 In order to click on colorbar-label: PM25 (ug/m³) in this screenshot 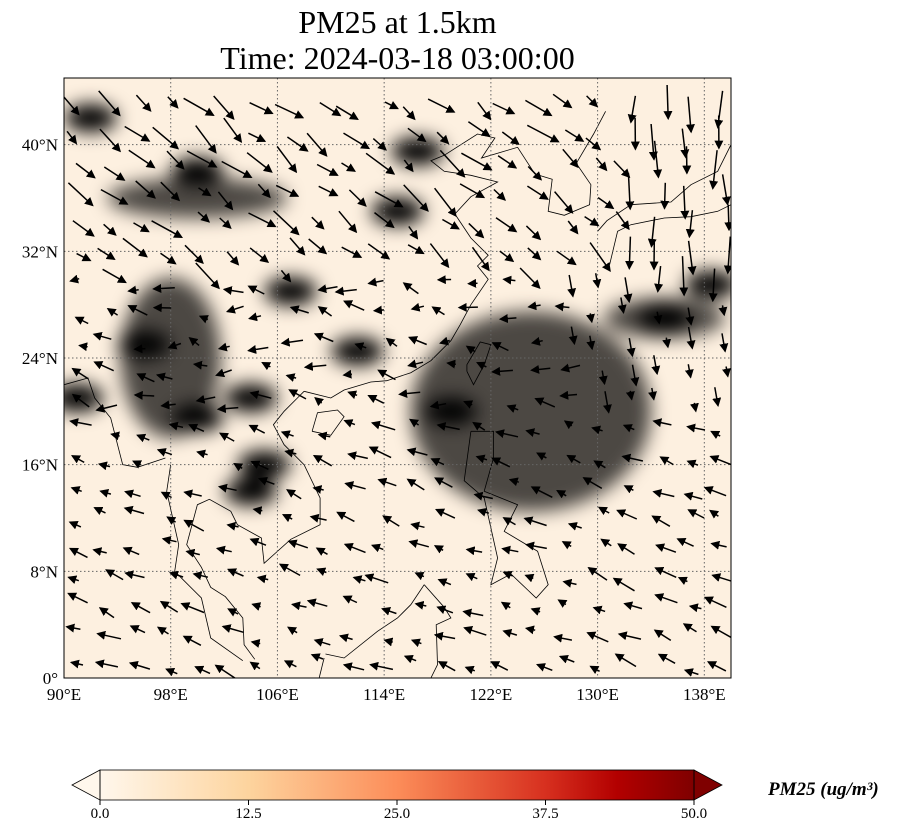, I will do `click(823, 789)`.